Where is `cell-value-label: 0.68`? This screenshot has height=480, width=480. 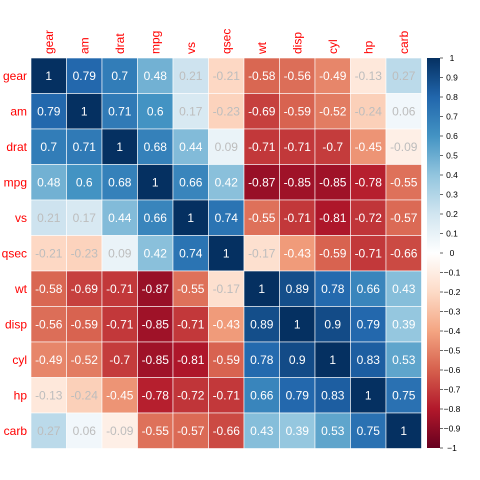
cell-value-label: 0.68 is located at coordinates (120, 182).